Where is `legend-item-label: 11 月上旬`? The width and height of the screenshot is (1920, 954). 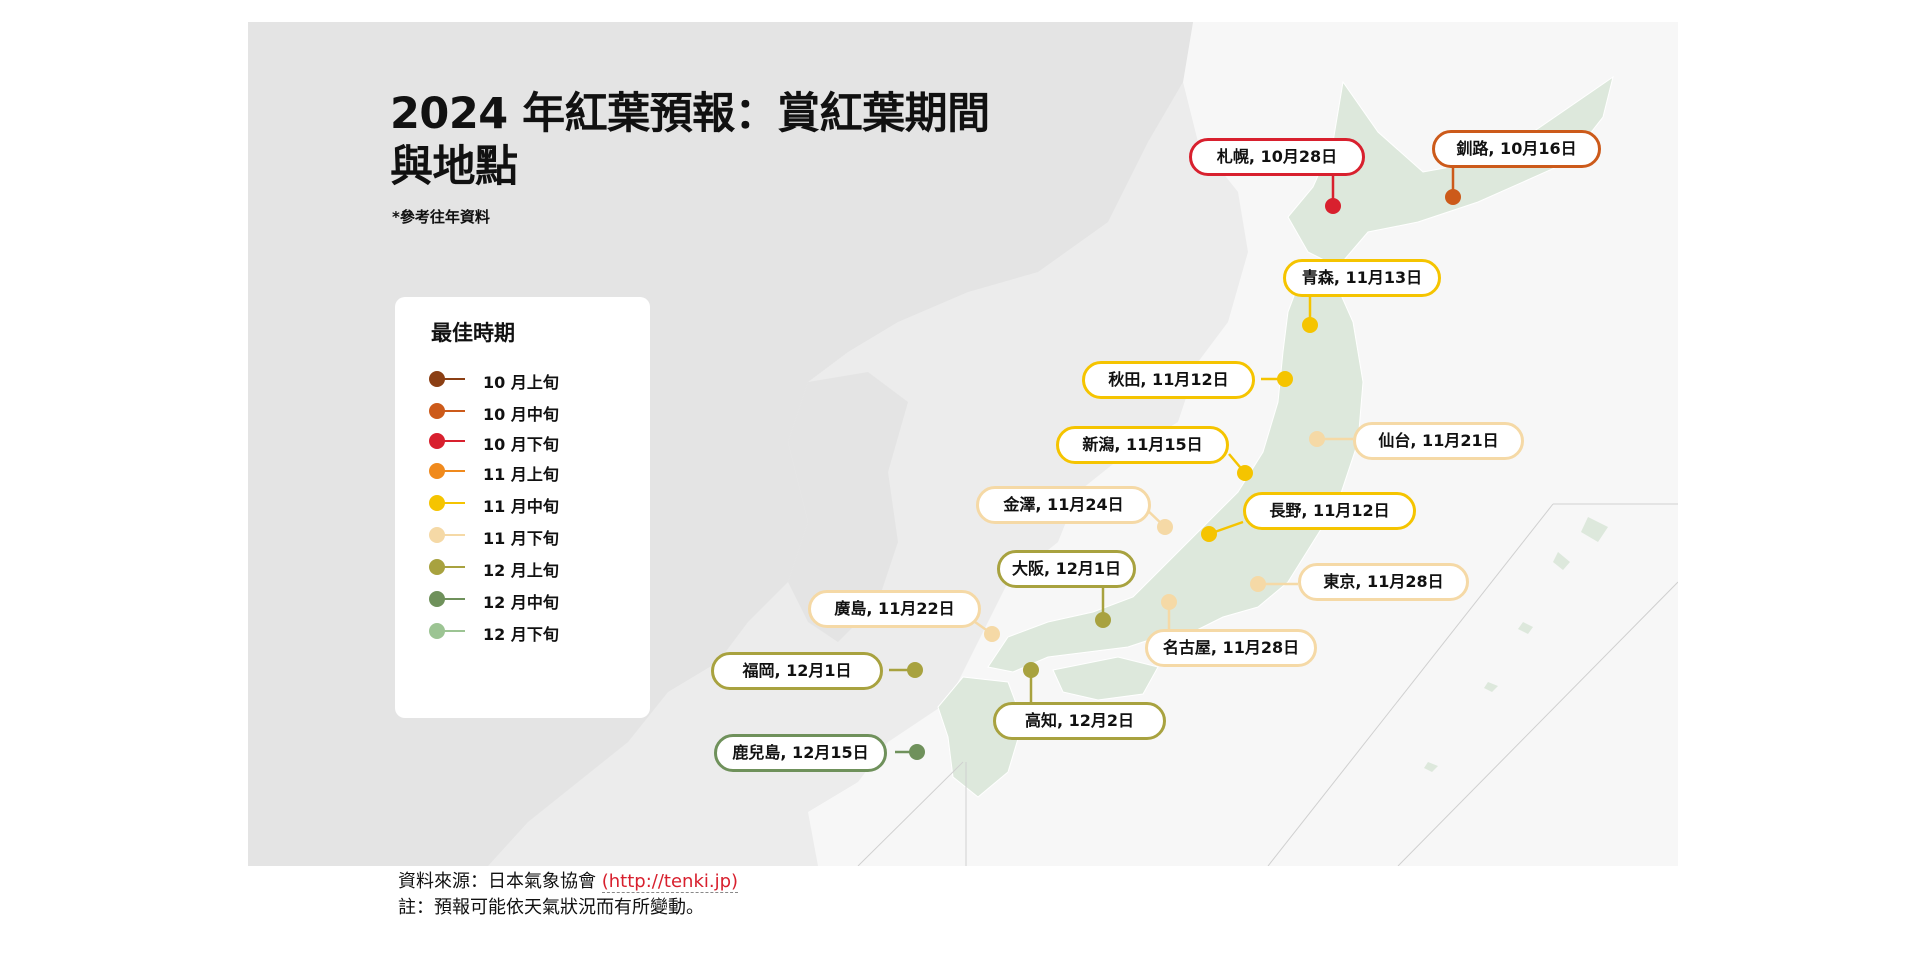
legend-item-label: 11 月上旬 is located at coordinates (521, 474).